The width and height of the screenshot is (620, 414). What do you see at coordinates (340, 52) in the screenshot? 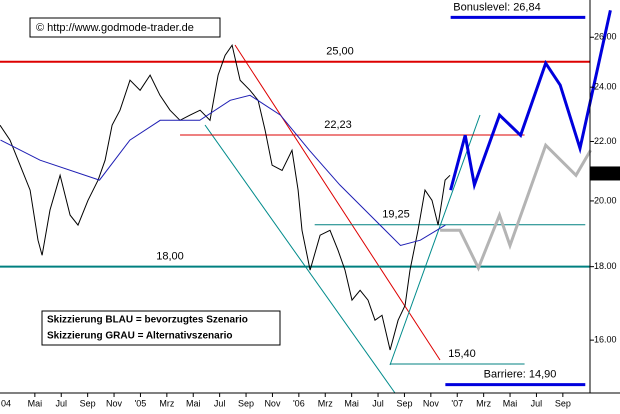
I see `level-label: 25,00` at bounding box center [340, 52].